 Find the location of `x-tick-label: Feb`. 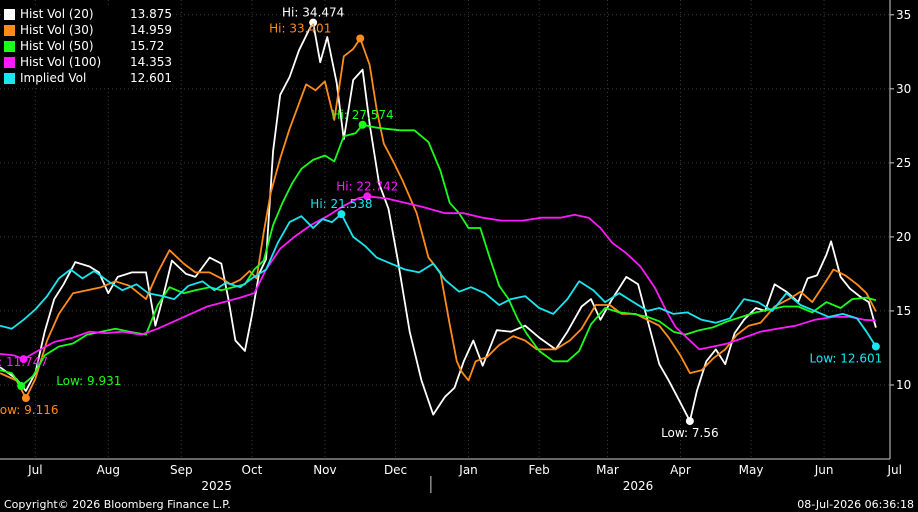

x-tick-label: Feb is located at coordinates (539, 470).